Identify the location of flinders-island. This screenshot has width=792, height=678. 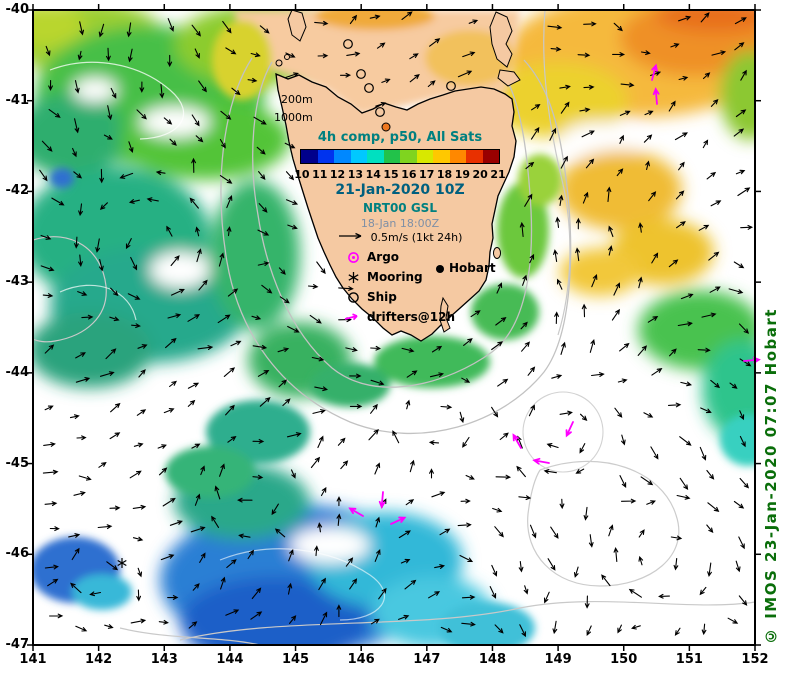
(501, 39).